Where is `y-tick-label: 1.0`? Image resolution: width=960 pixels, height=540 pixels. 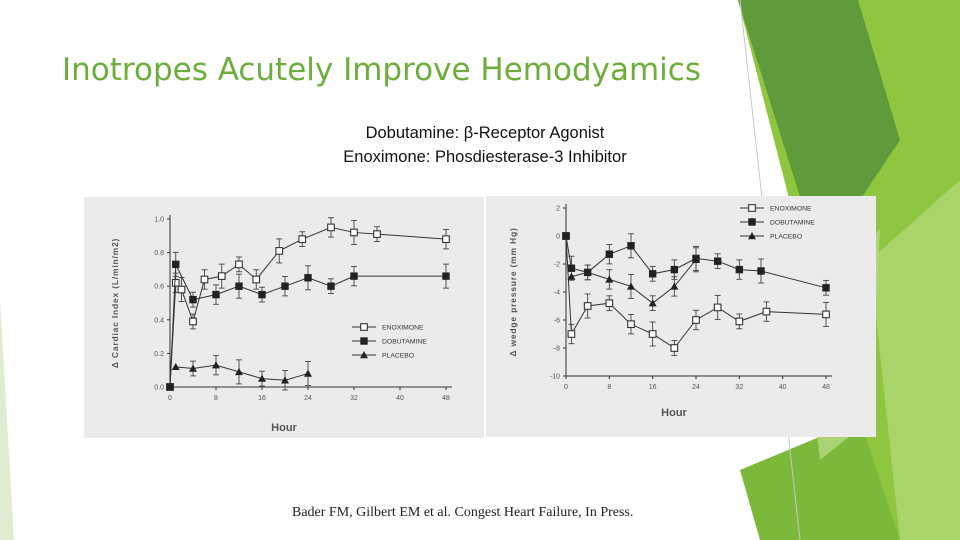
y-tick-label: 1.0 is located at coordinates (159, 220).